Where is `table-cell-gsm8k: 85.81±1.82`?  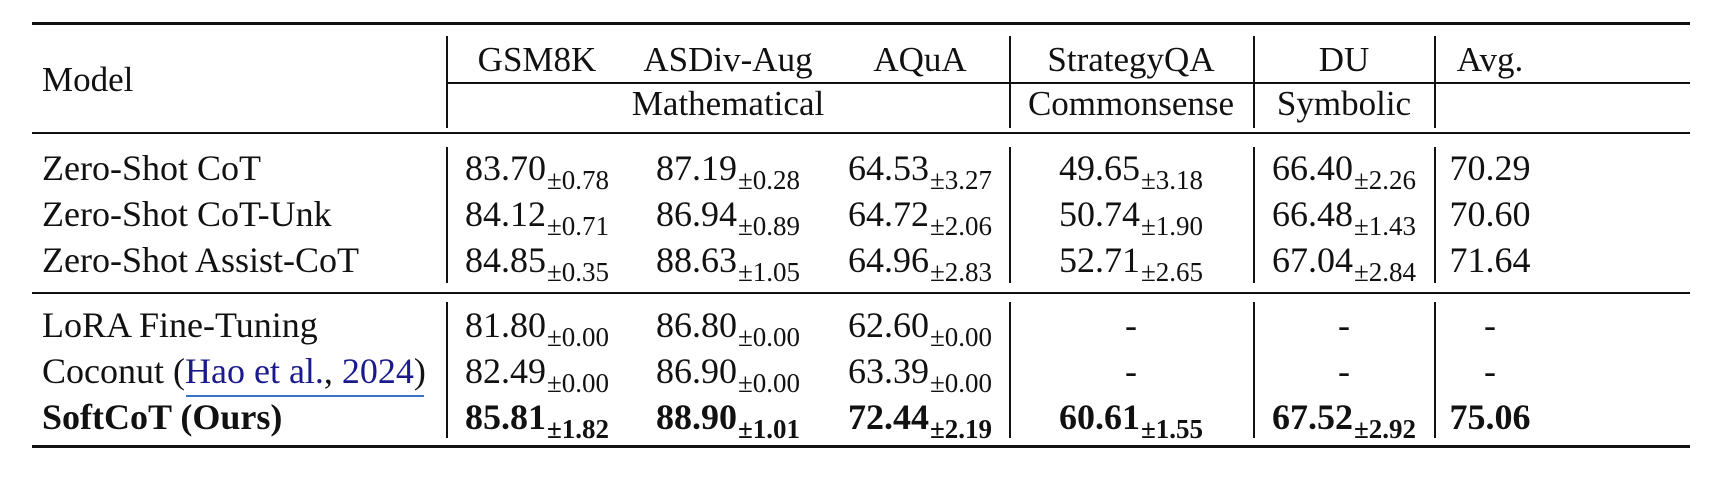 table-cell-gsm8k: 85.81±1.82 is located at coordinates (537, 420).